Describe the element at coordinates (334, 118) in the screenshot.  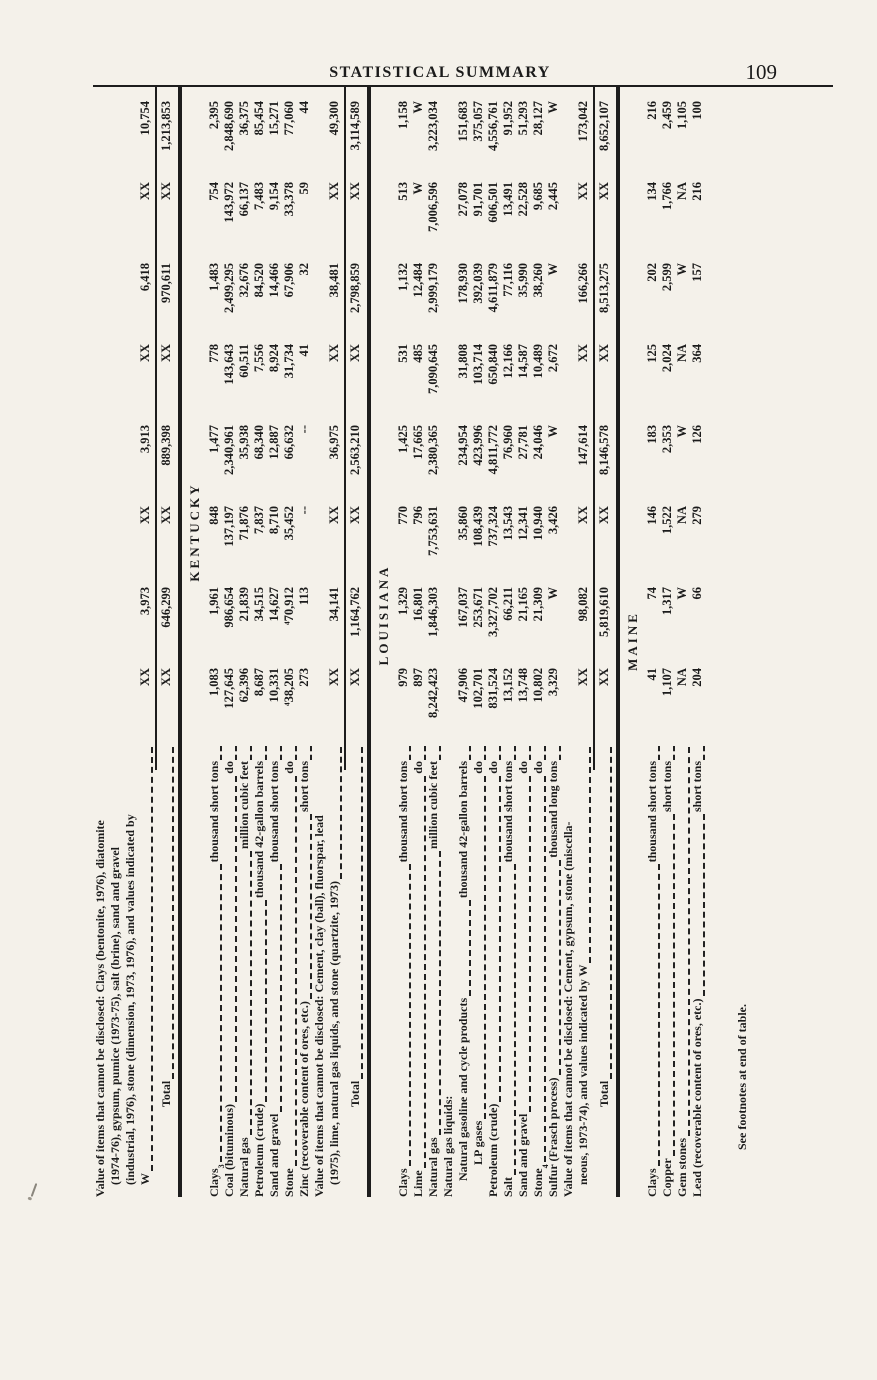
I see `value-cell: 49,300` at that location.